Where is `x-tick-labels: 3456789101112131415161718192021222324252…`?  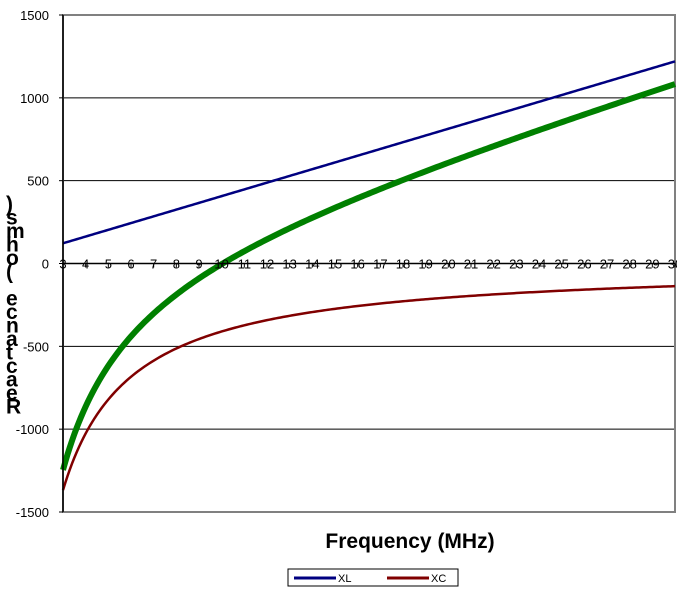
x-tick-labels: 3456789101112131415161718192021222324252… is located at coordinates (368, 264).